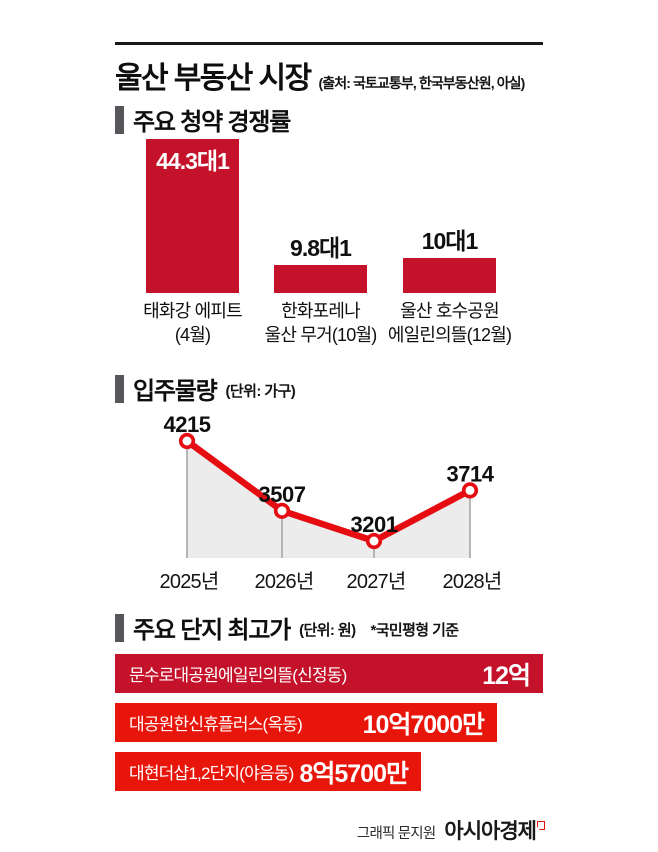  What do you see at coordinates (541, 825) in the screenshot?
I see `brand-mark-icon` at bounding box center [541, 825].